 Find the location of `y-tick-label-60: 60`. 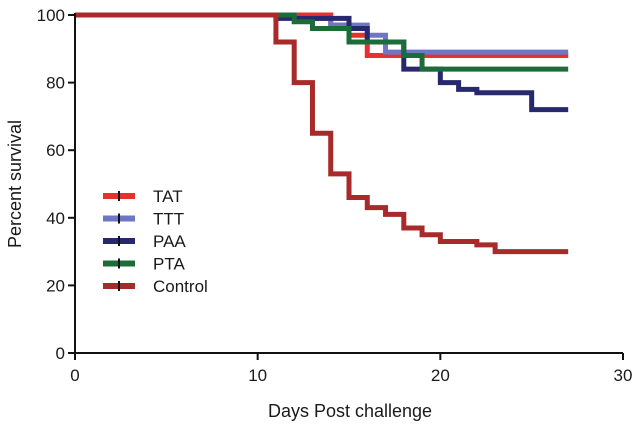

y-tick-label-60: 60 is located at coordinates (55, 150).